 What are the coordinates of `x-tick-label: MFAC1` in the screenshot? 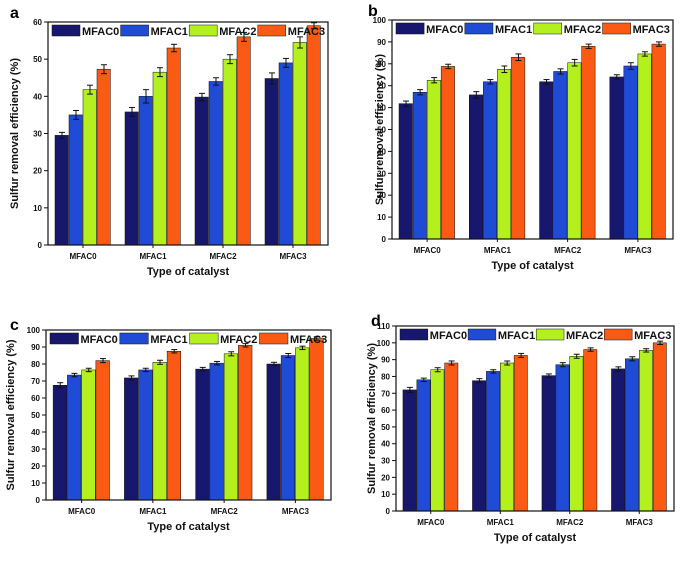 It's located at (153, 511).